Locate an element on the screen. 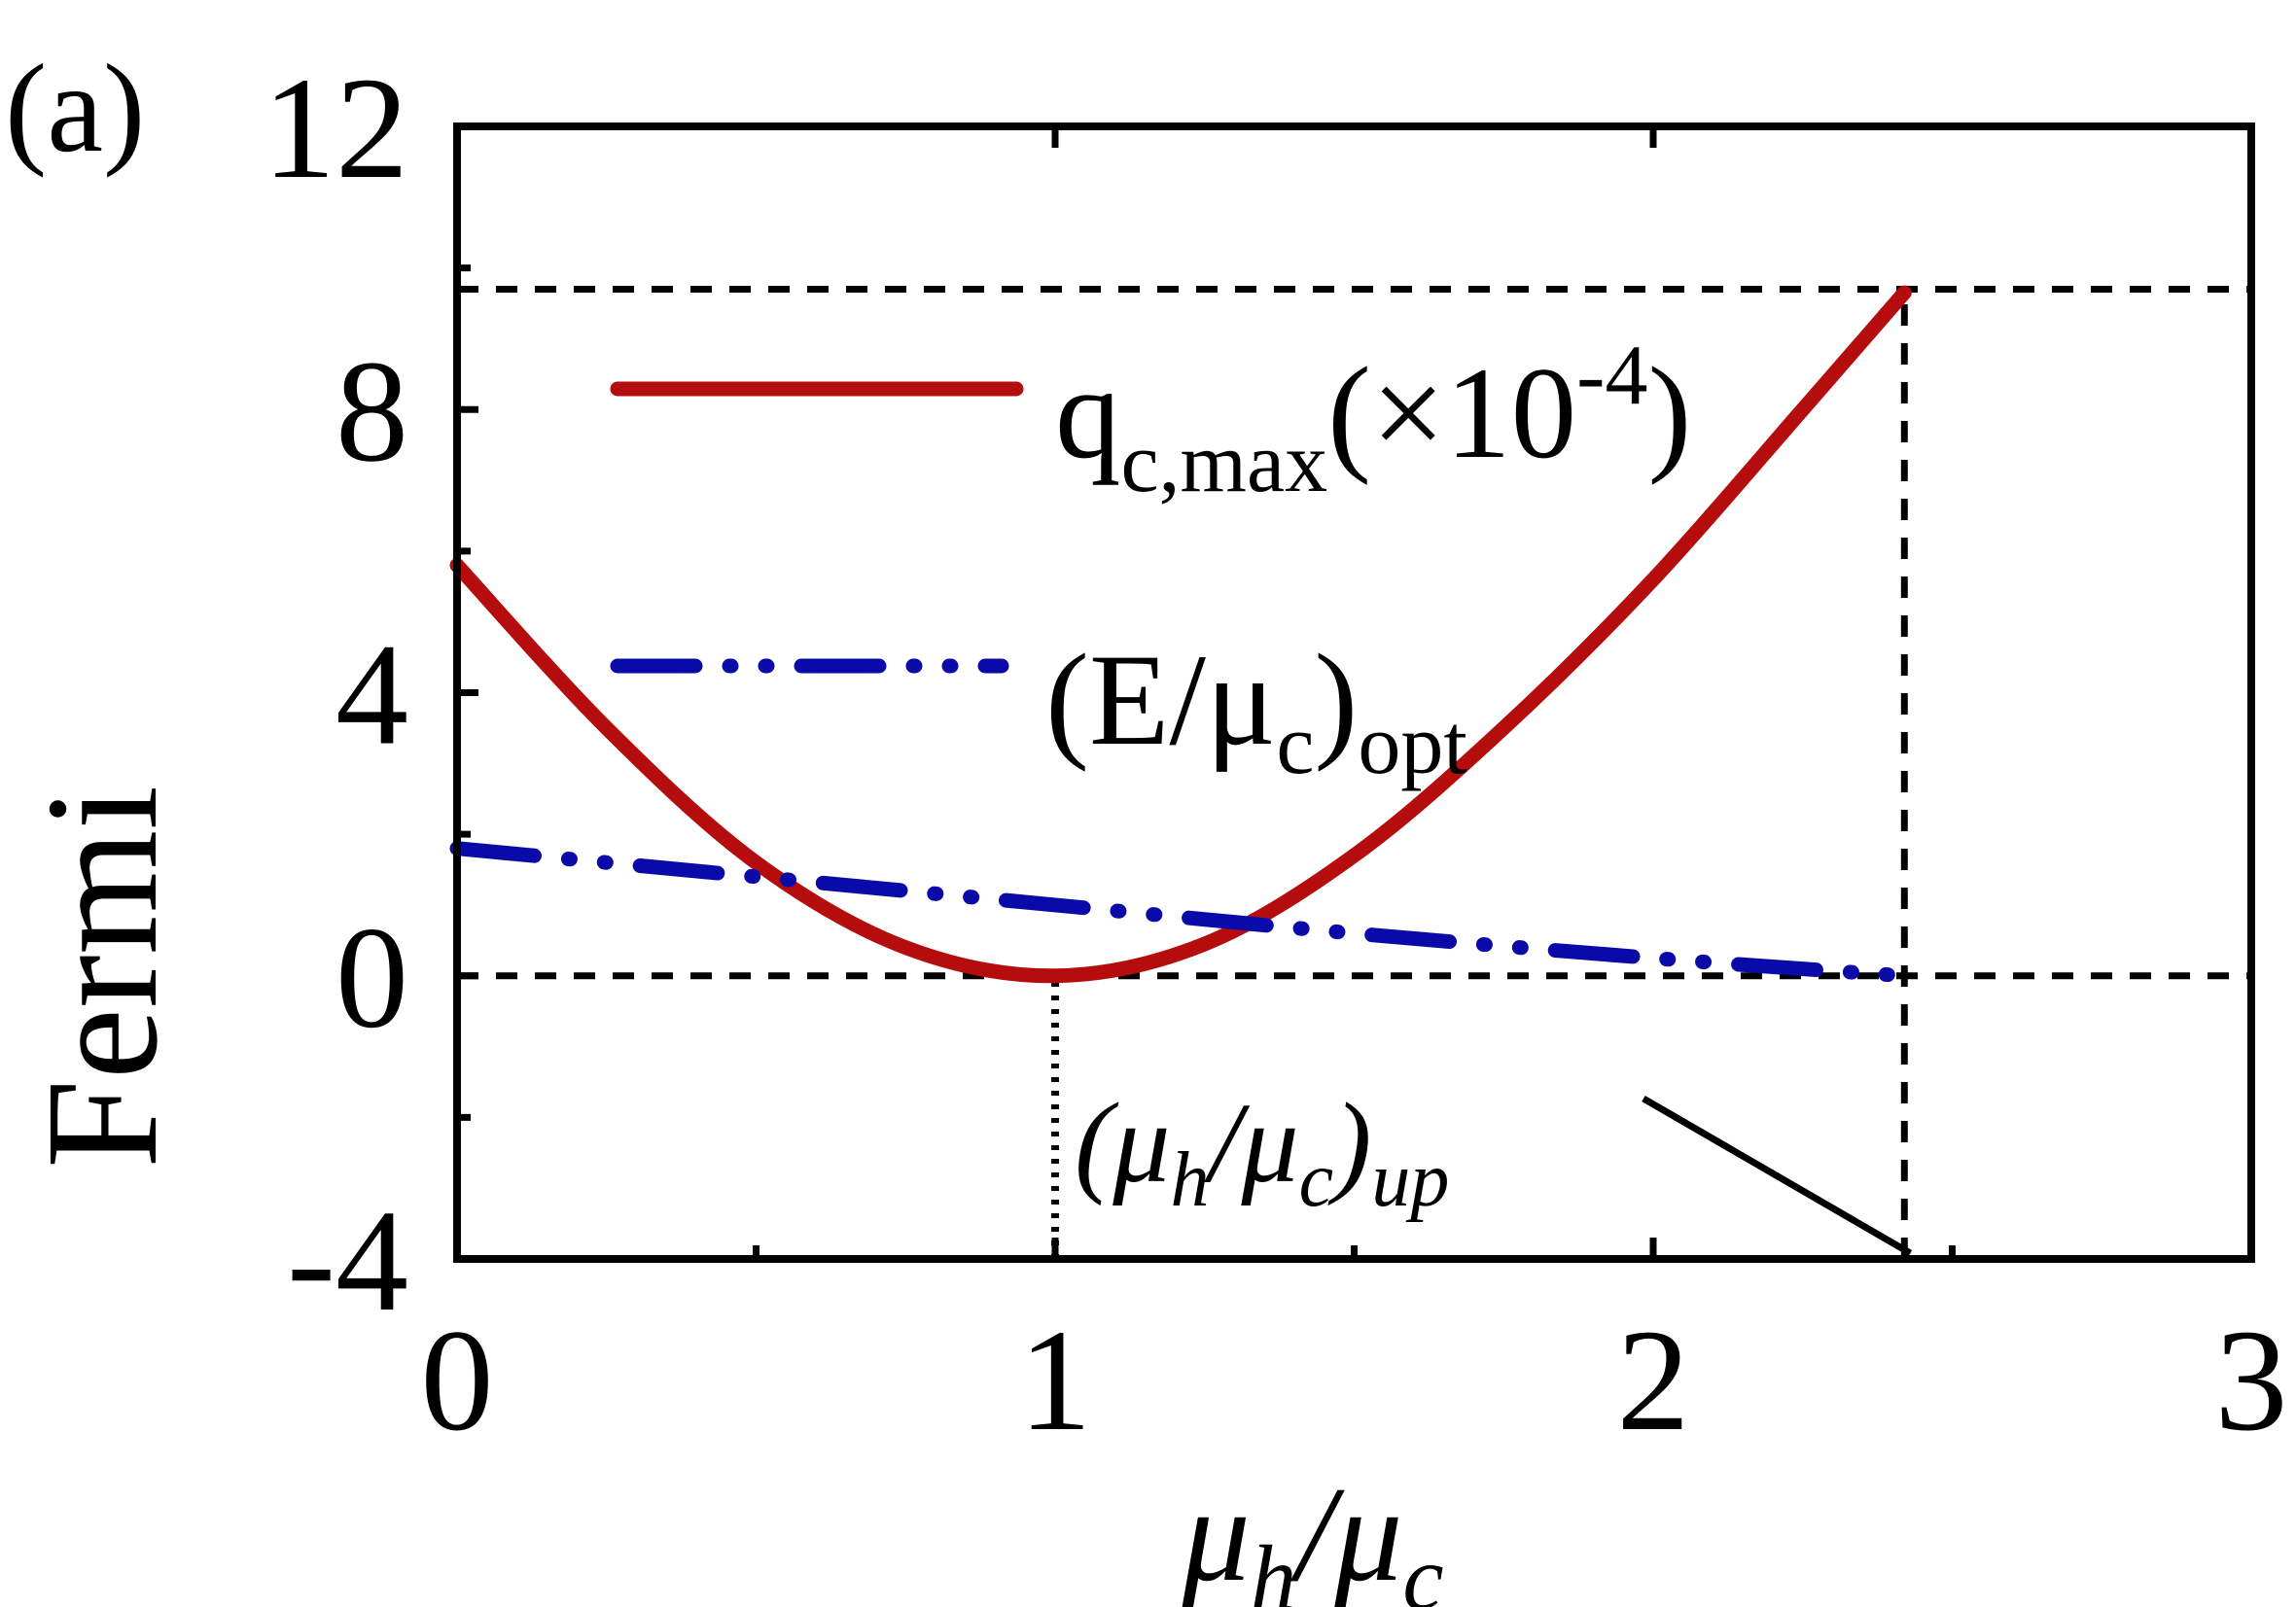  ann-sub3: up is located at coordinates (1410, 1180).